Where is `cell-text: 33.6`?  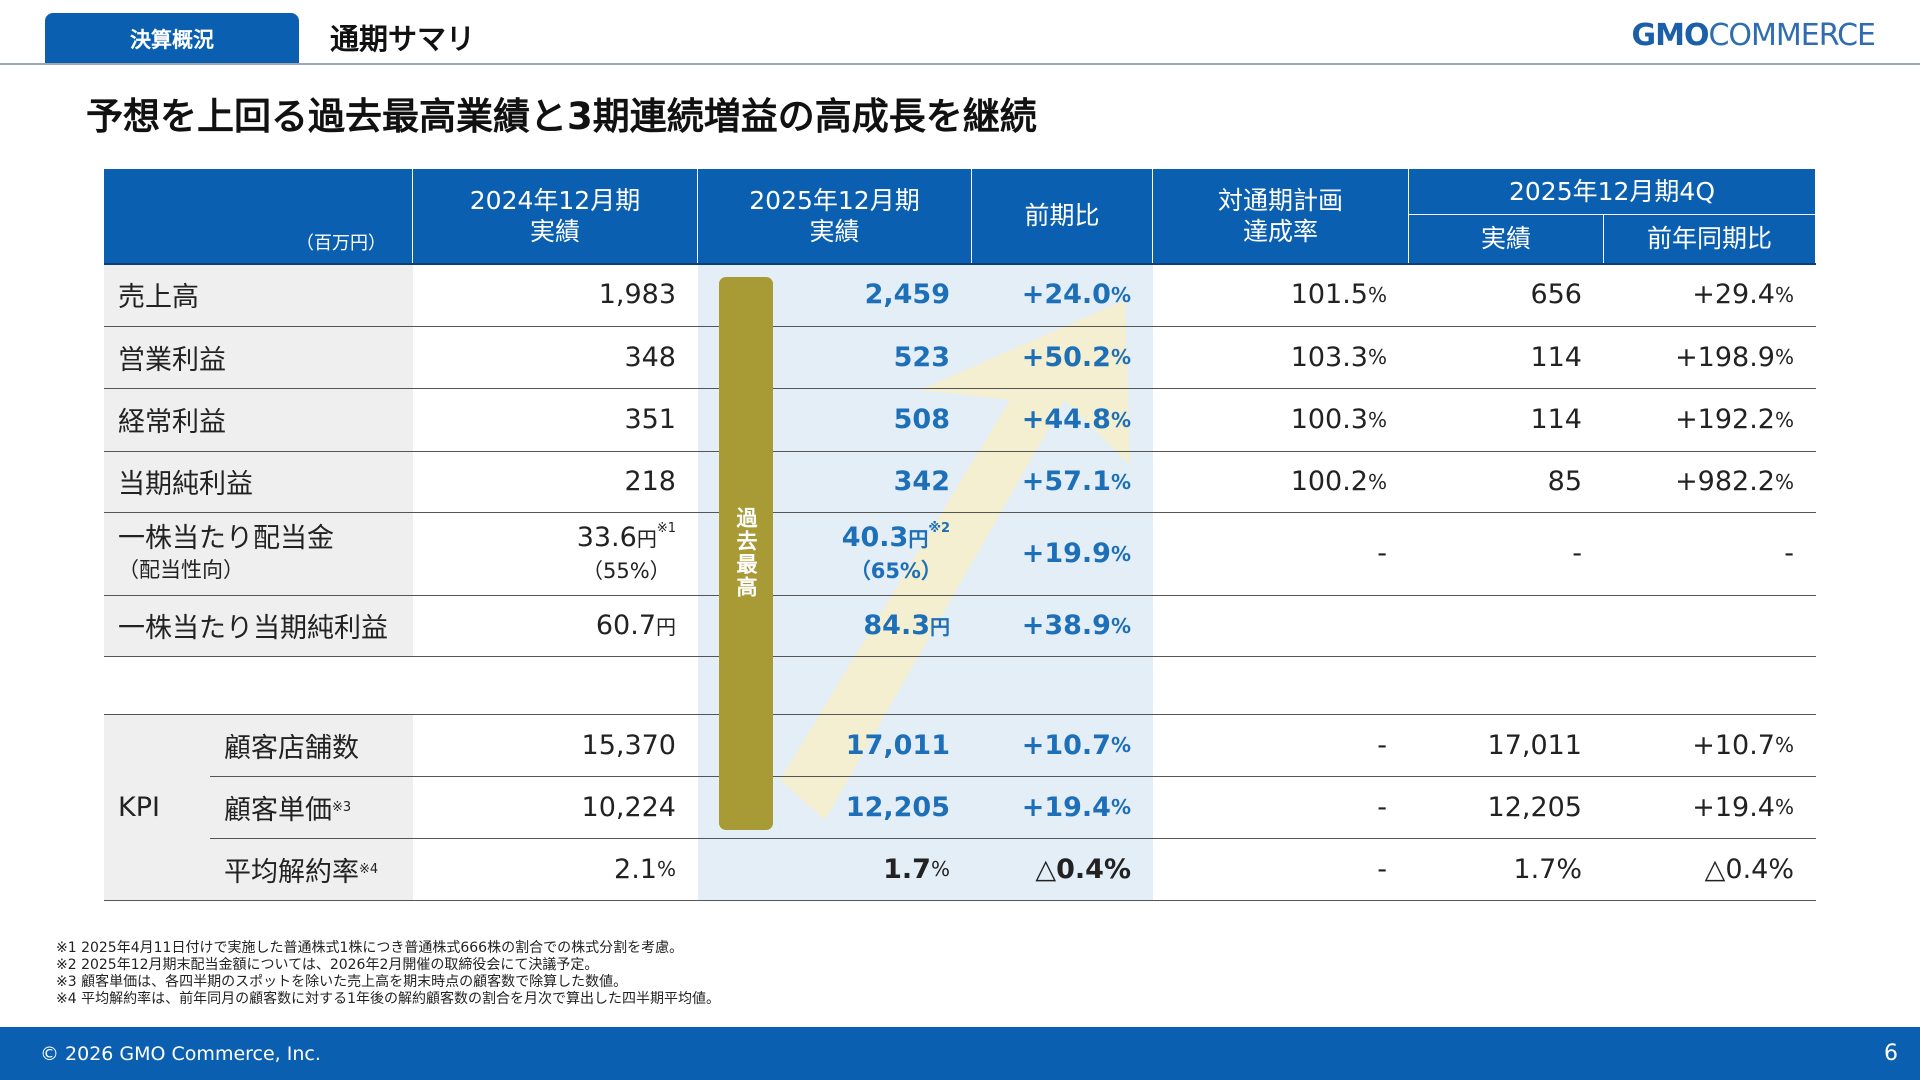 cell-text: 33.6 is located at coordinates (606, 538).